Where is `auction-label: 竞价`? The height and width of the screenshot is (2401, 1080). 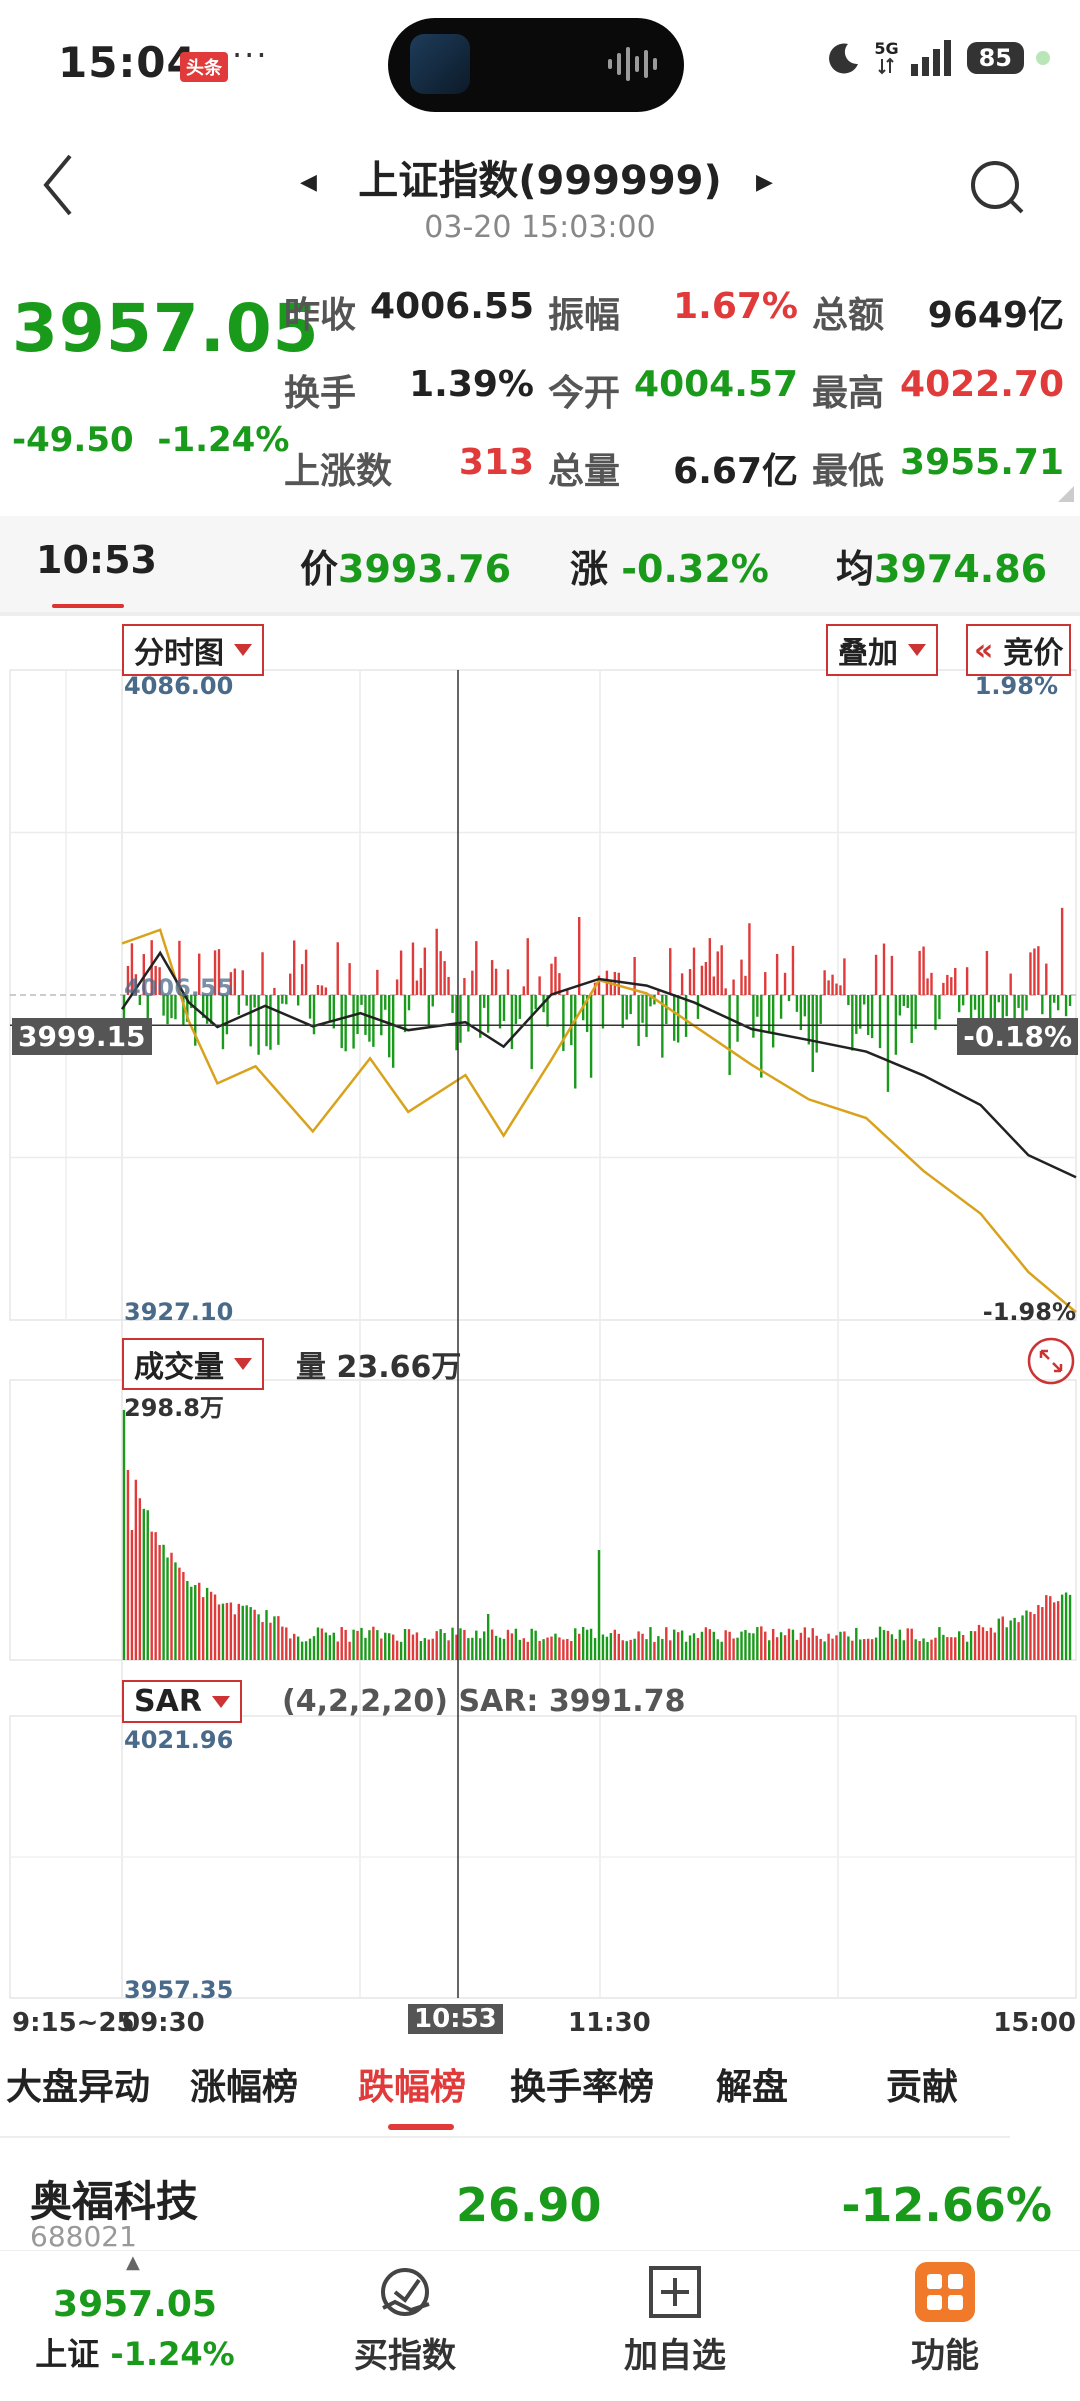
auction-label: 竞价 is located at coordinates (1033, 653).